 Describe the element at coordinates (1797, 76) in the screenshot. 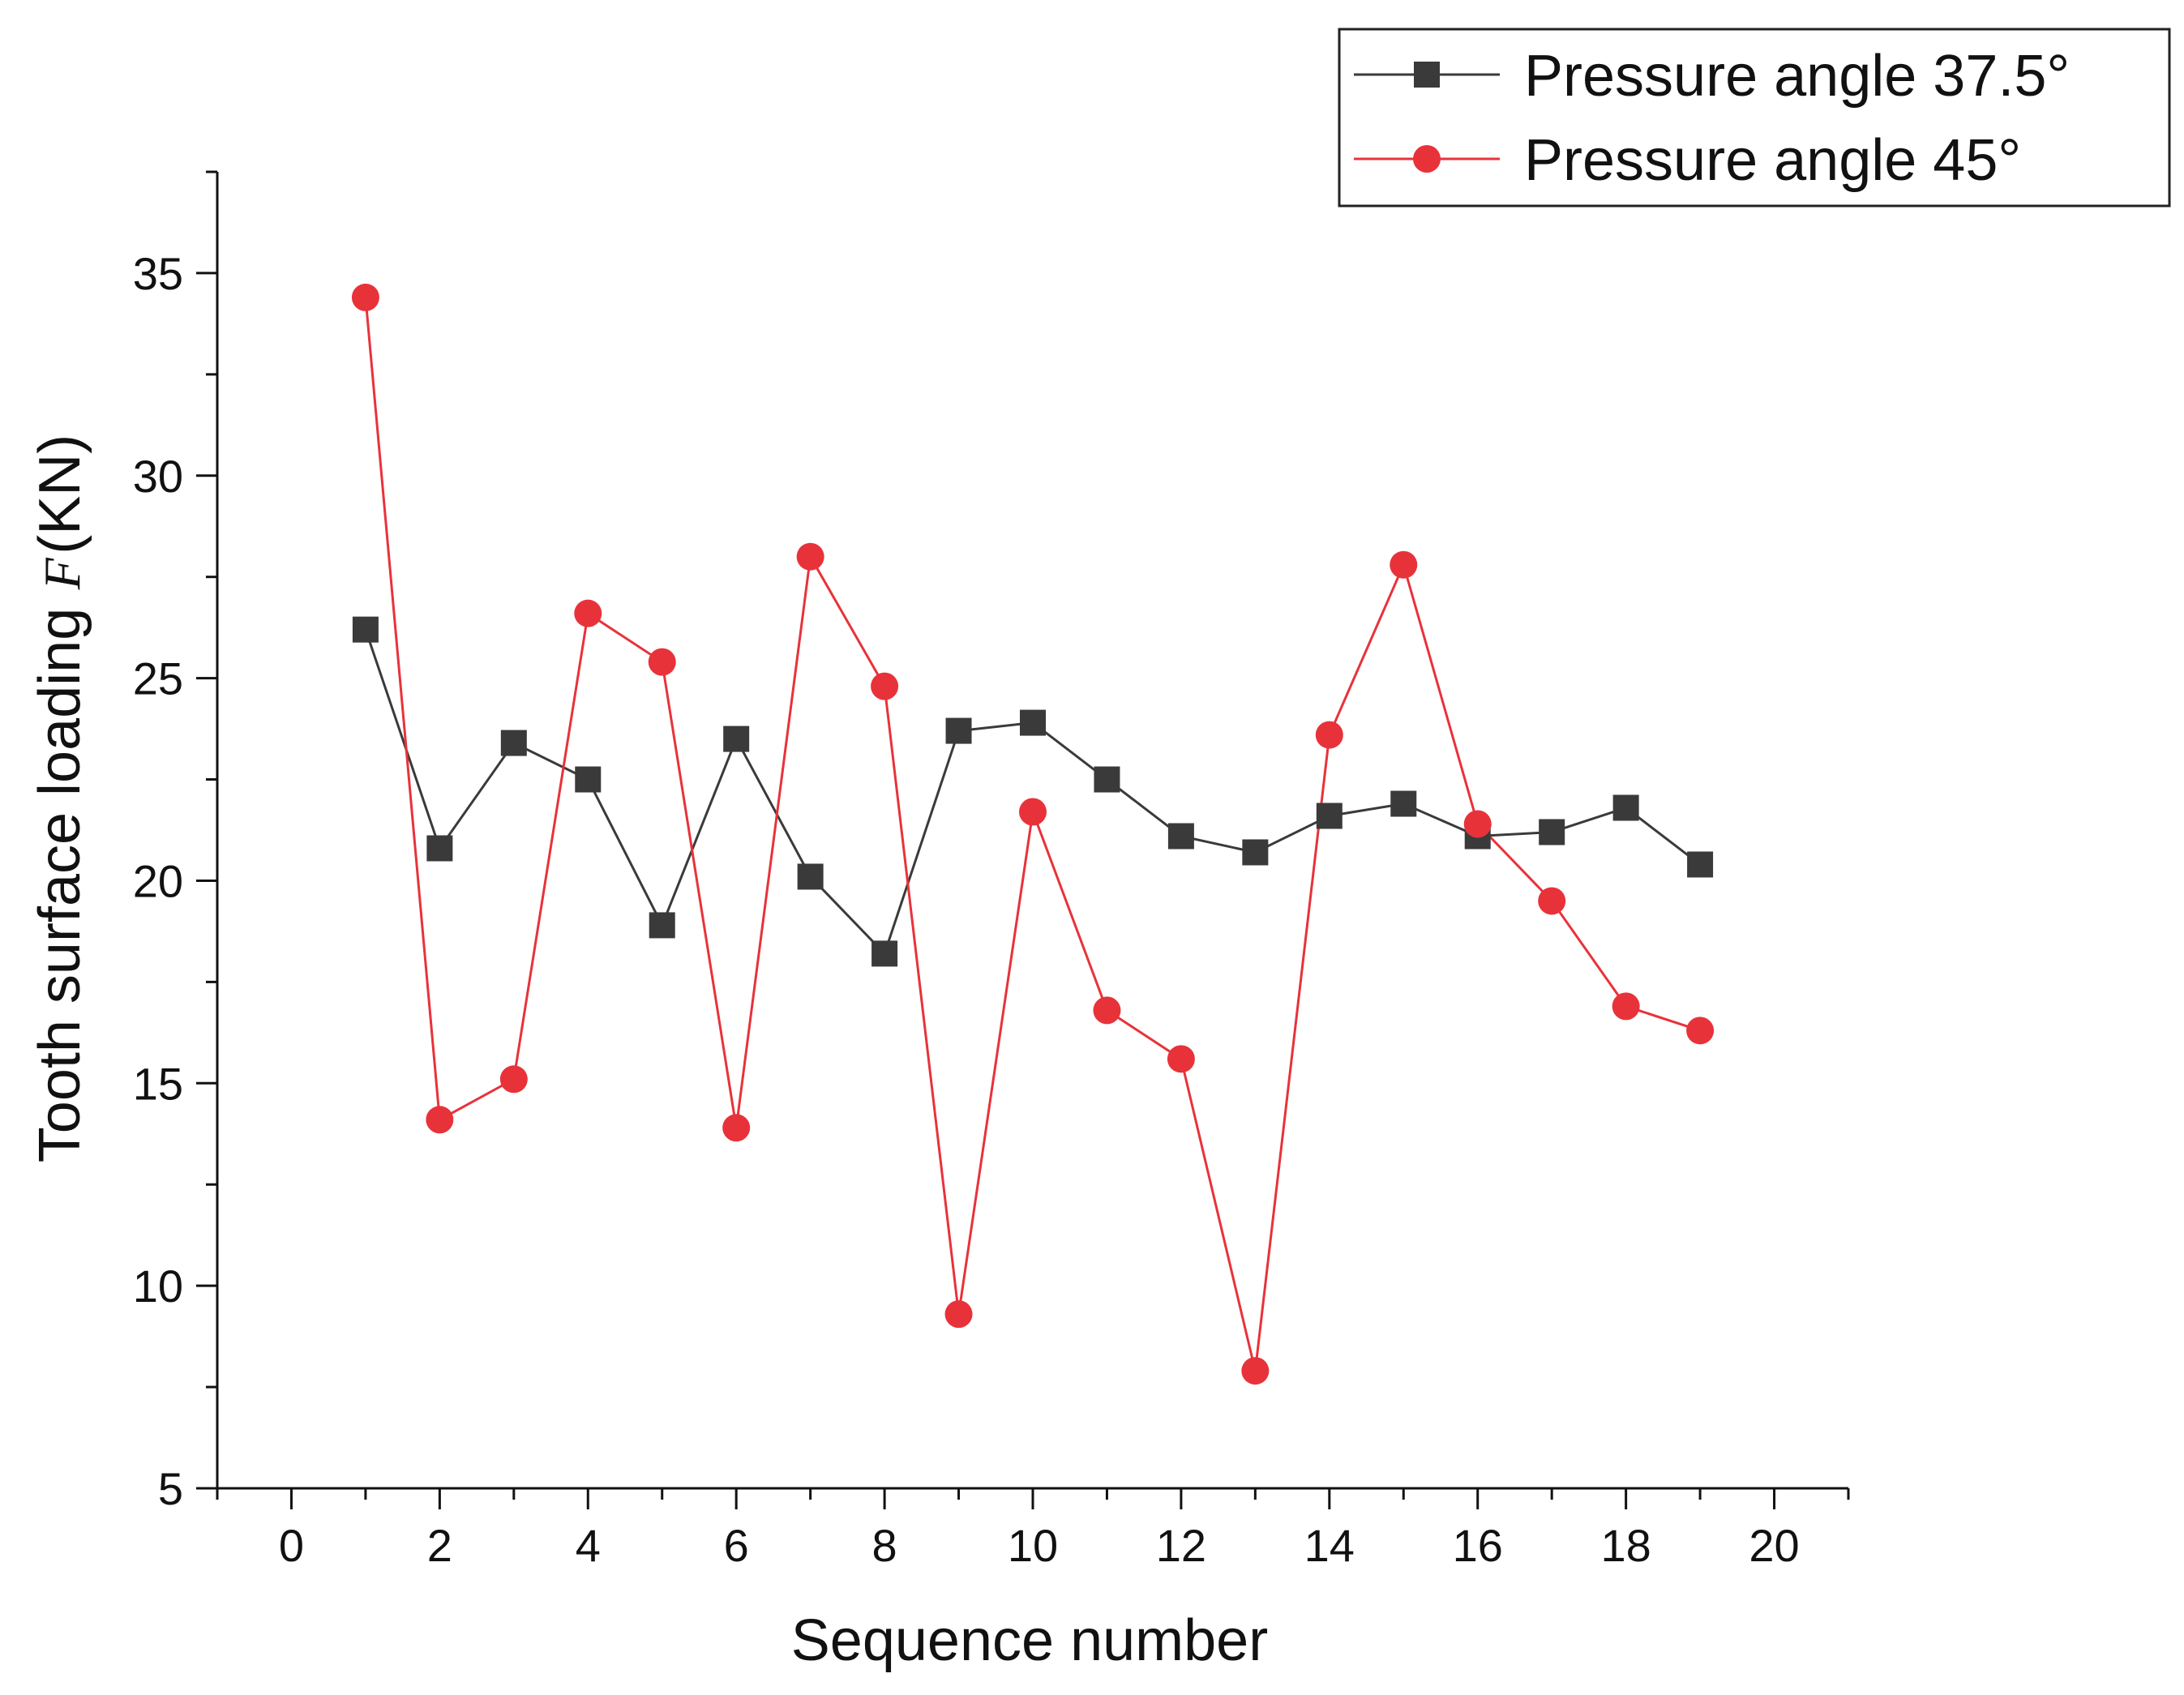

I see `legend-label-series-1: Pressure angle 37.5°` at that location.